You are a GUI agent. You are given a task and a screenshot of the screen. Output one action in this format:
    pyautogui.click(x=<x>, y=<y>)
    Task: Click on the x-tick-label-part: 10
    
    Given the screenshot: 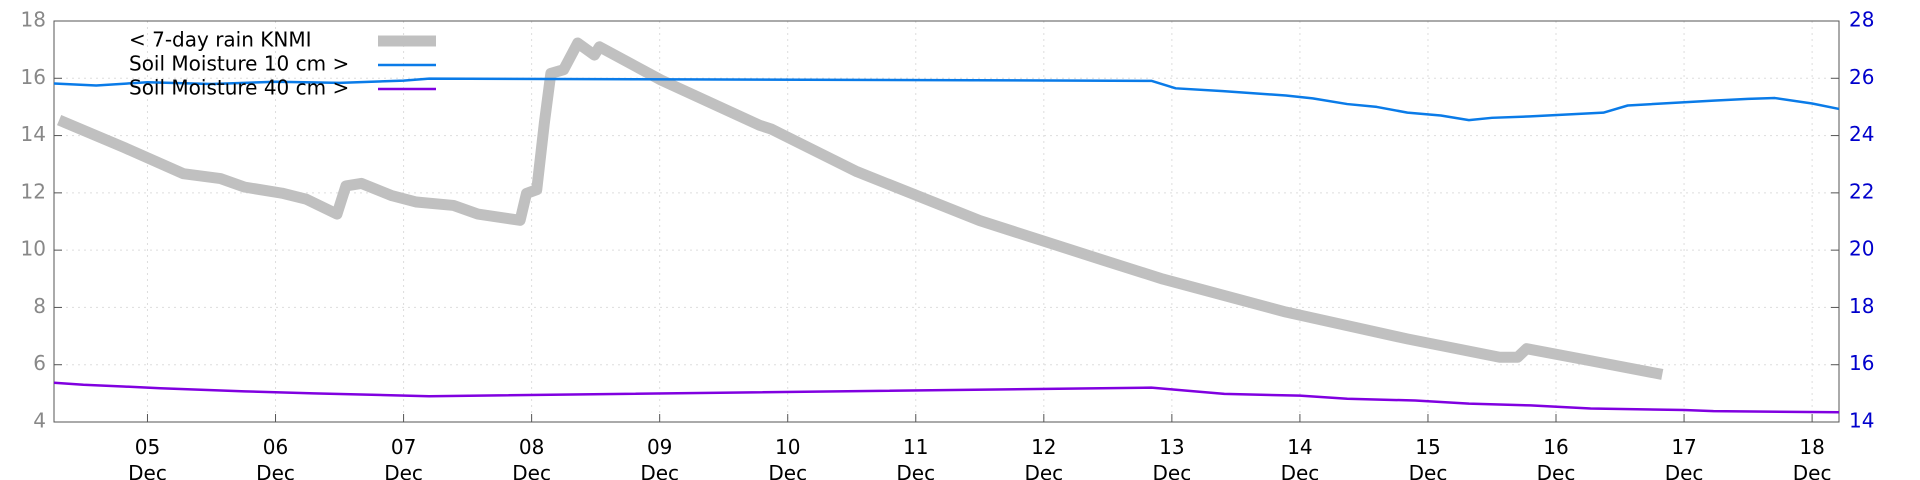 What is the action you would take?
    pyautogui.click(x=787, y=447)
    